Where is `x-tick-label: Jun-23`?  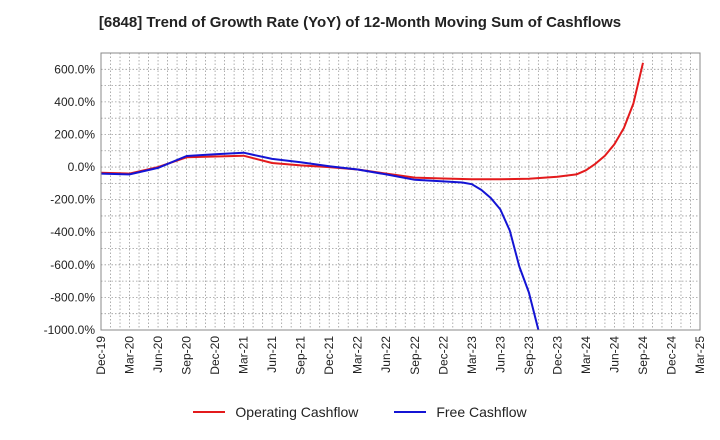 x-tick-label: Jun-23 is located at coordinates (500, 354).